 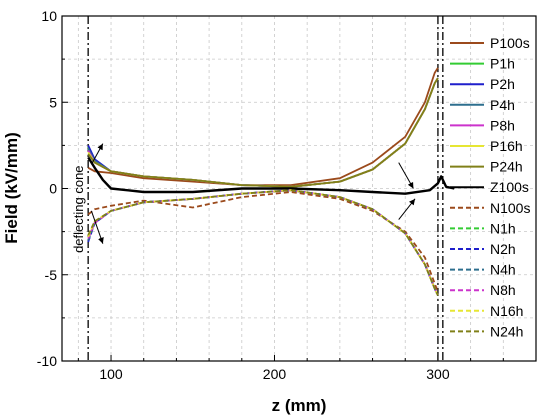 I want to click on legend-label-p2h: P2h, so click(x=502, y=84).